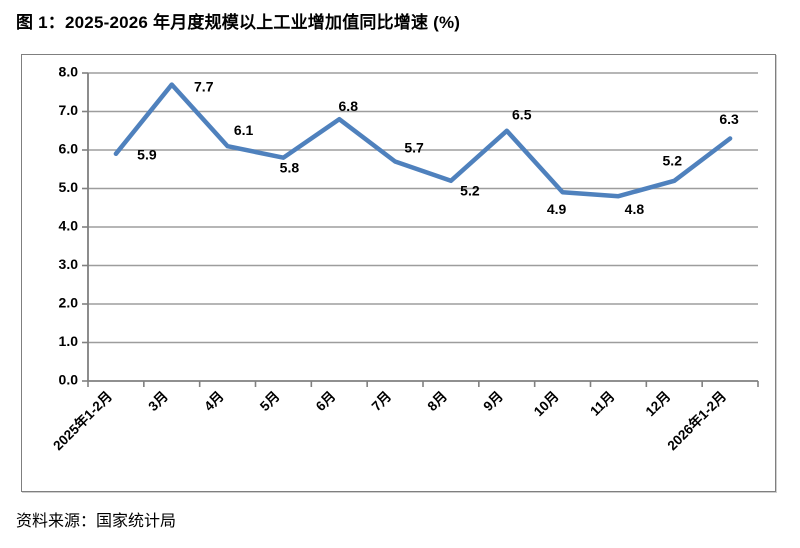 Image resolution: width=800 pixels, height=548 pixels. Describe the element at coordinates (157, 401) in the screenshot. I see `x-tick-label: 3月` at that location.